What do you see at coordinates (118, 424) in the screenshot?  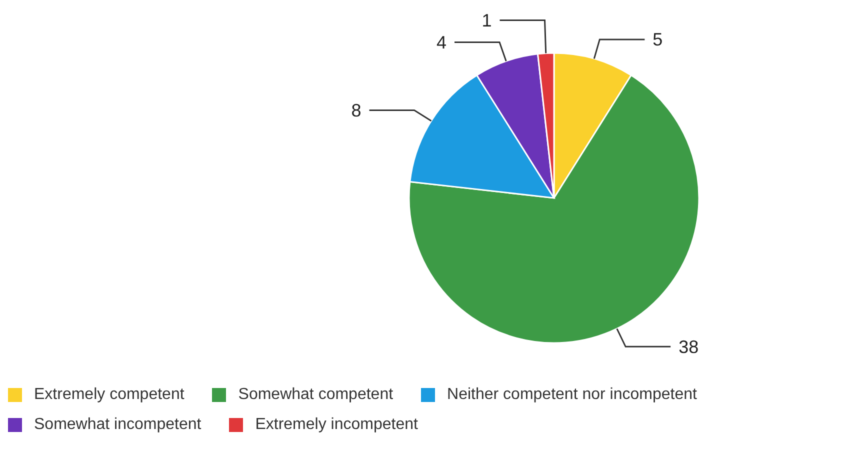 I see `legend-label: Somewhat incompetent` at bounding box center [118, 424].